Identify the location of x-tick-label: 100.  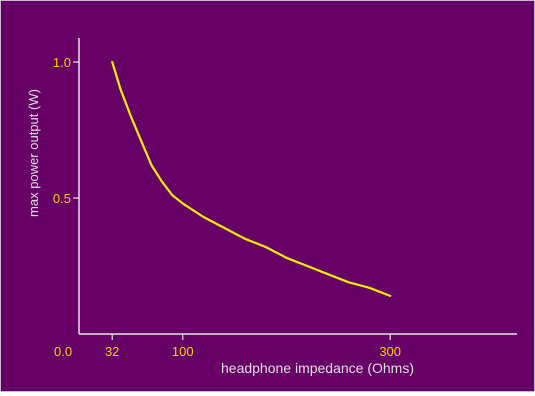
(183, 351).